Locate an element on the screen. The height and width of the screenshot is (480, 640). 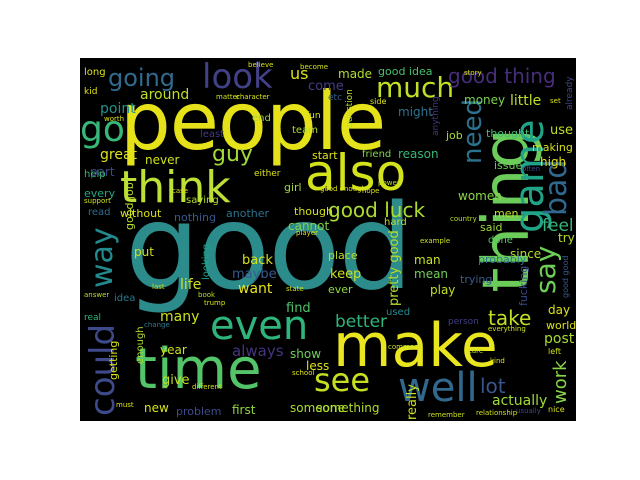
word-see: see is located at coordinates (342, 380).